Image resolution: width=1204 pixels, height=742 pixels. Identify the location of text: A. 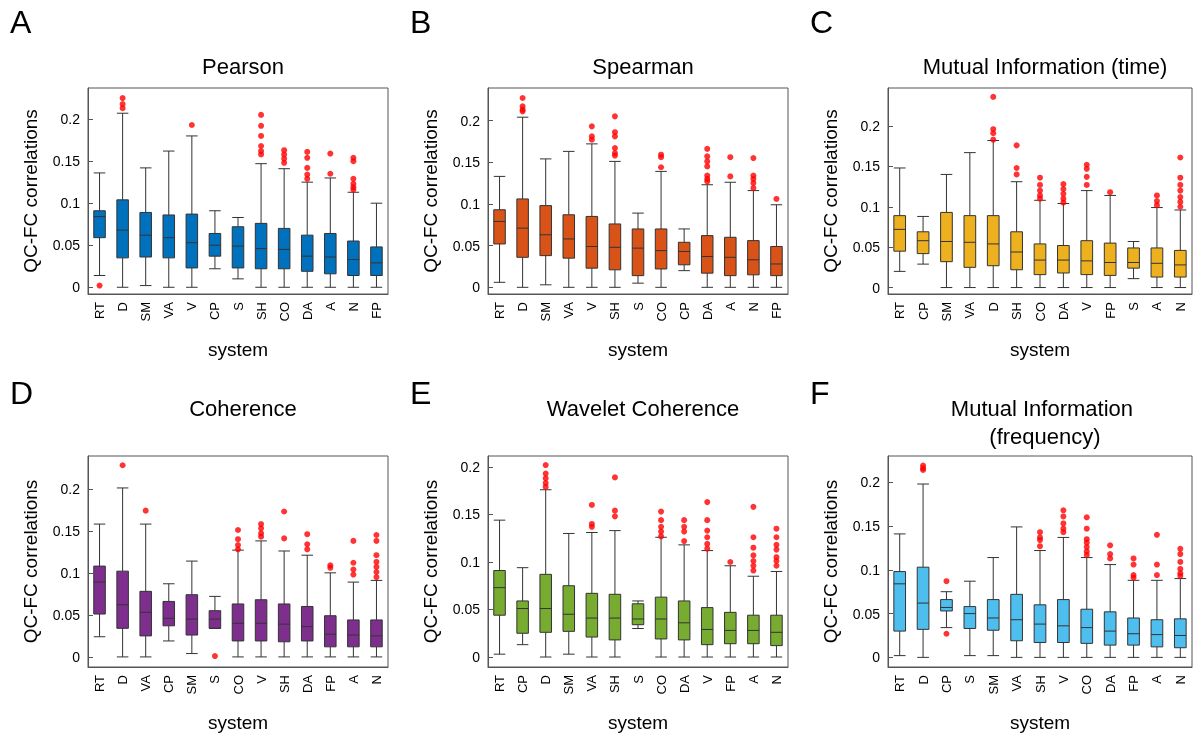
(21, 22).